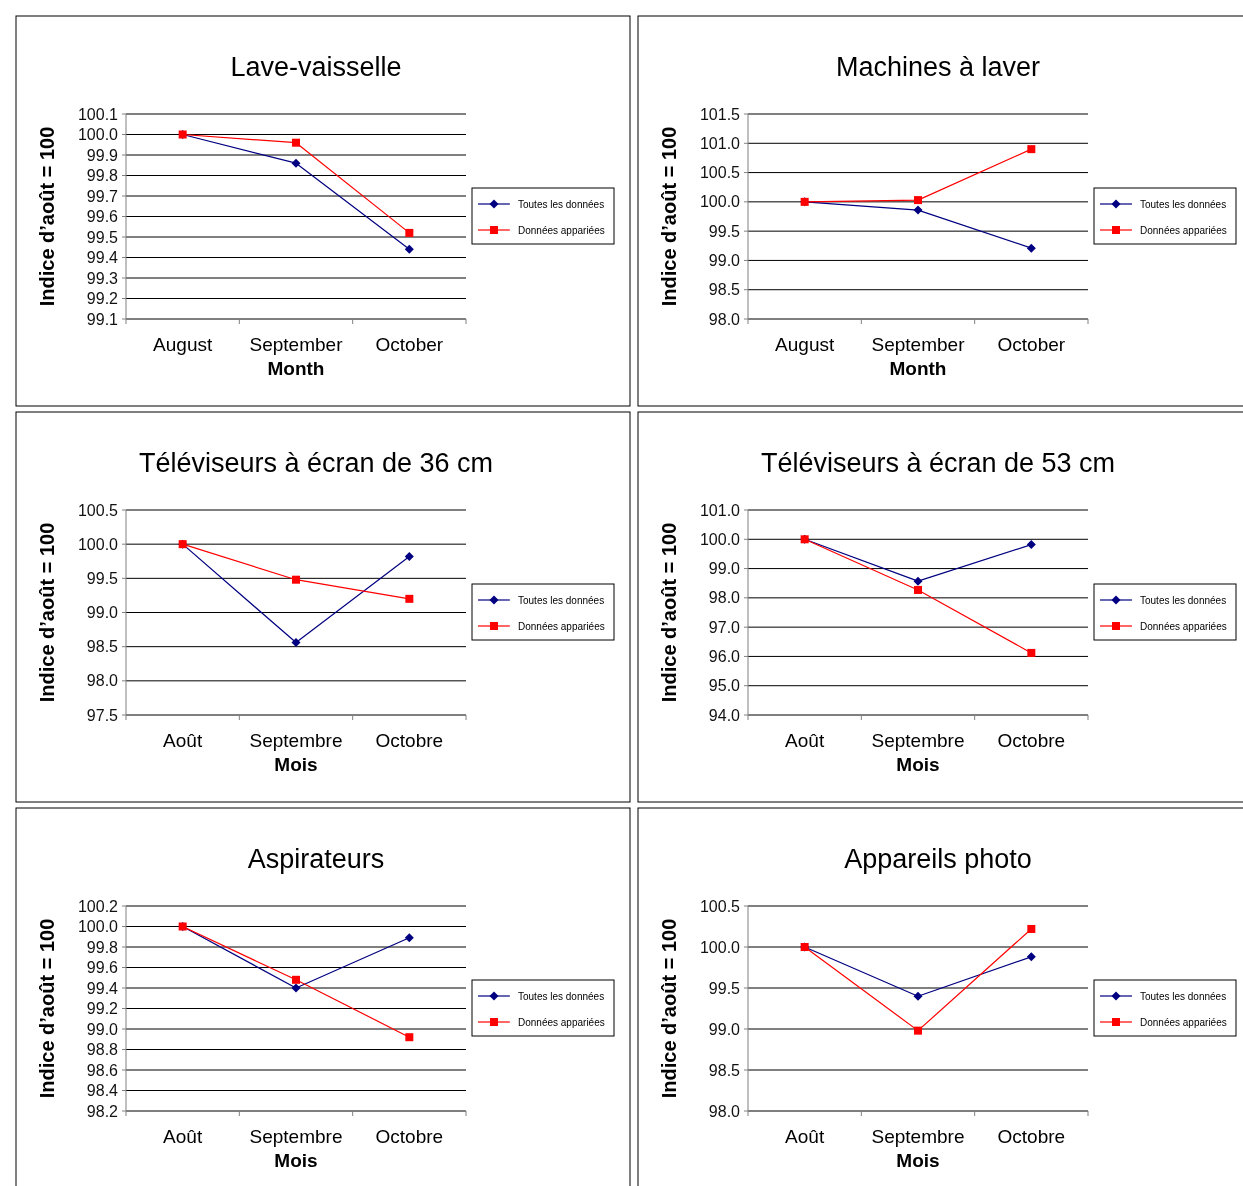 The height and width of the screenshot is (1186, 1243). I want to click on chart-title: Aspirateurs, so click(316, 859).